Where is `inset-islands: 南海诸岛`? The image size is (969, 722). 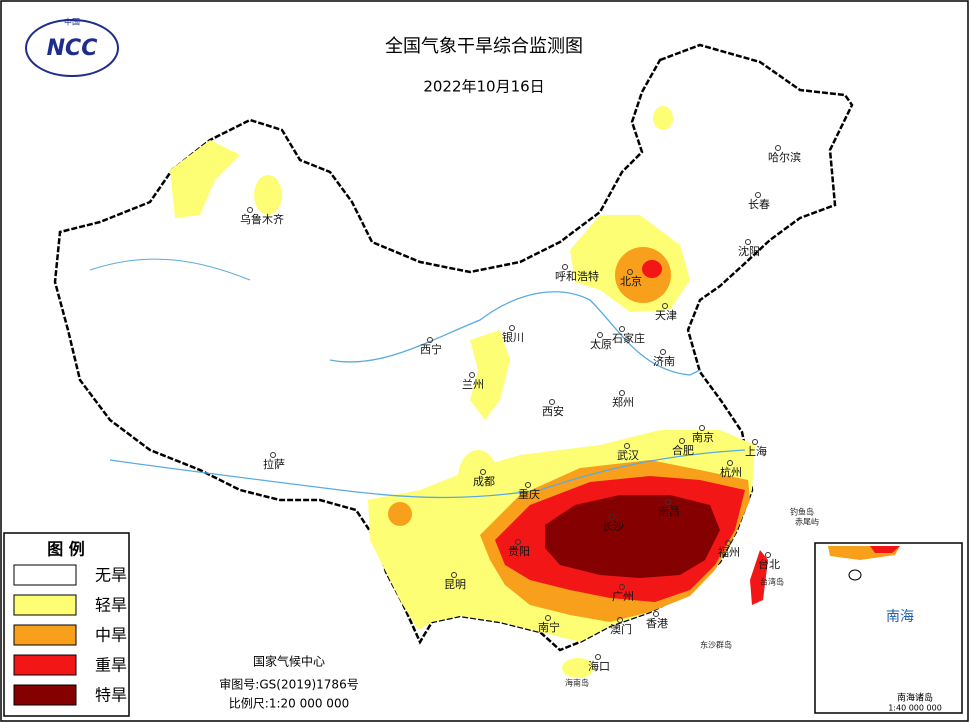 inset-islands: 南海诸岛 is located at coordinates (915, 698).